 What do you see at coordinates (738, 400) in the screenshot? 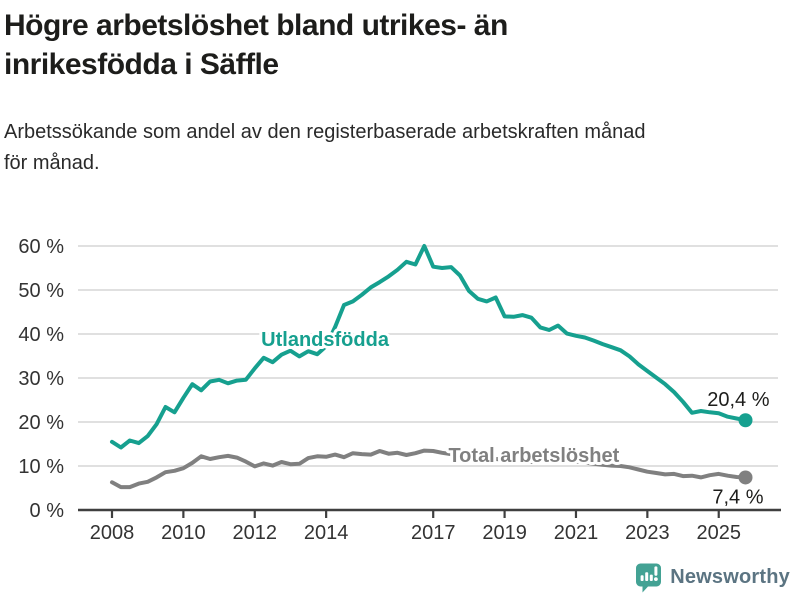
I see `series-end-value-0: 20,4 %` at bounding box center [738, 400].